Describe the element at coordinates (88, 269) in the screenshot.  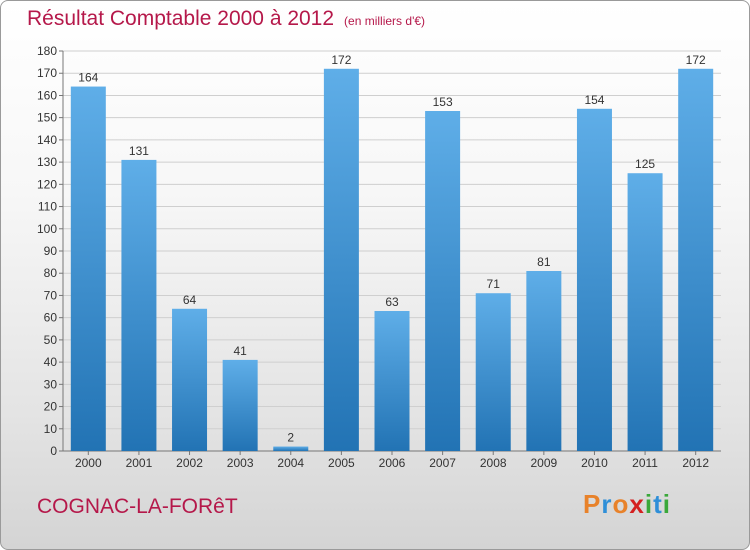
I see `bar-2000` at that location.